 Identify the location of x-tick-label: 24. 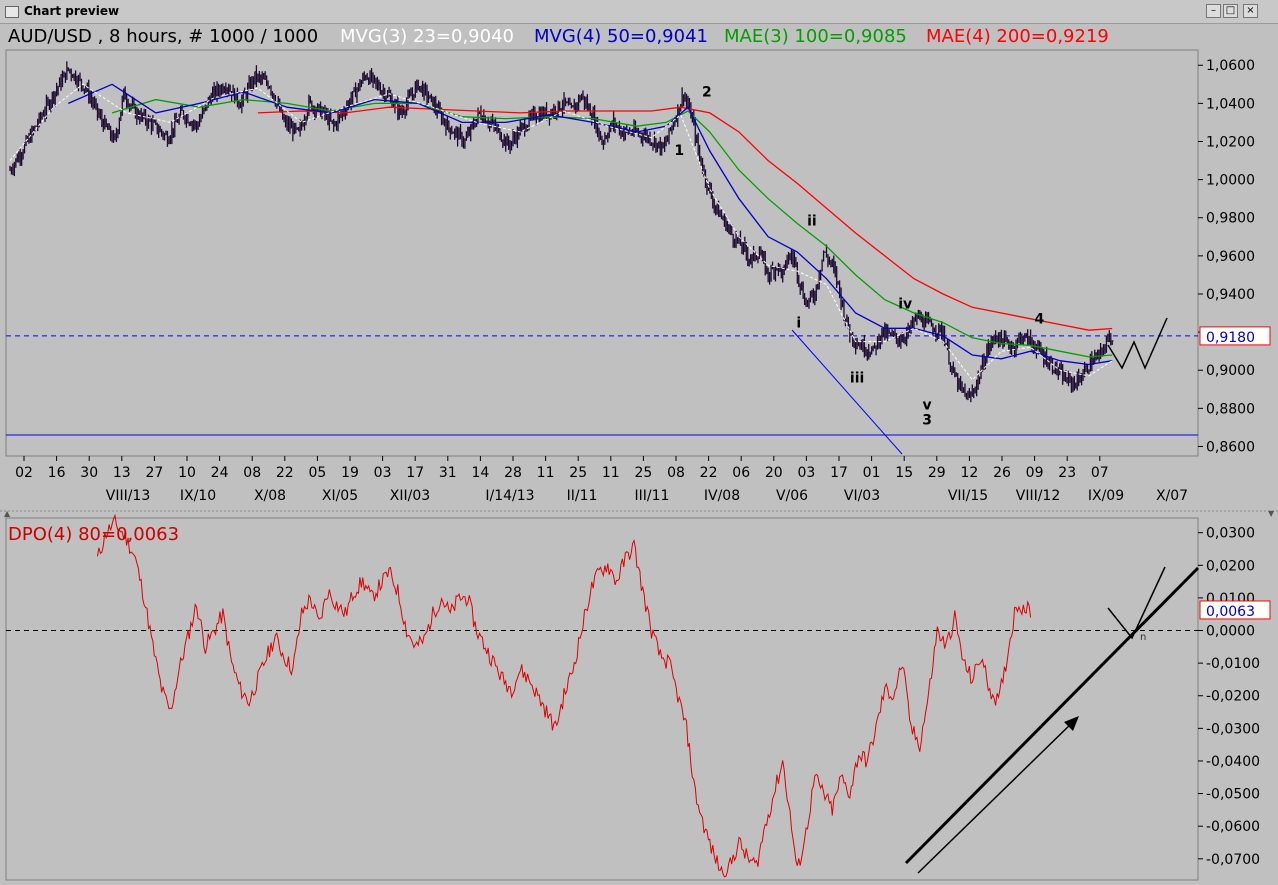
(220, 473).